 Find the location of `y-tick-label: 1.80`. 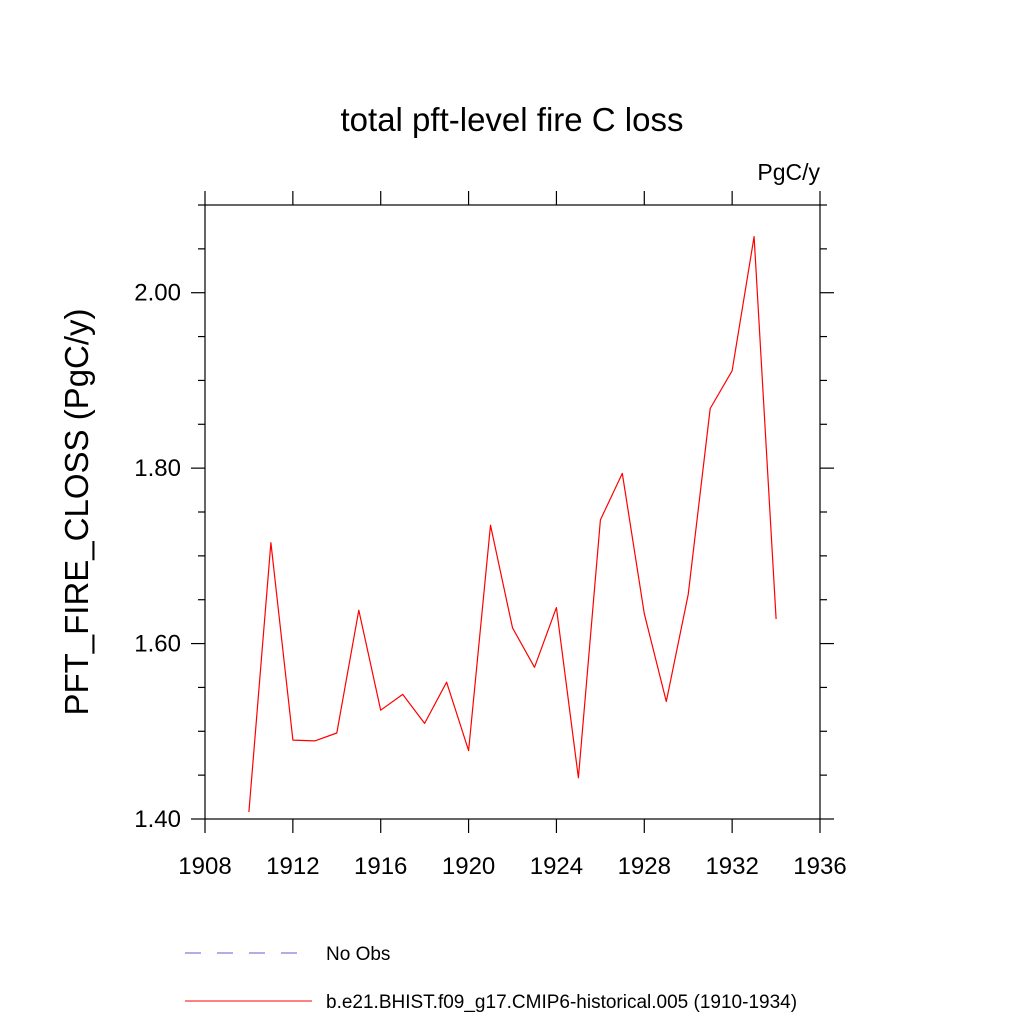

y-tick-label: 1.80 is located at coordinates (157, 468).